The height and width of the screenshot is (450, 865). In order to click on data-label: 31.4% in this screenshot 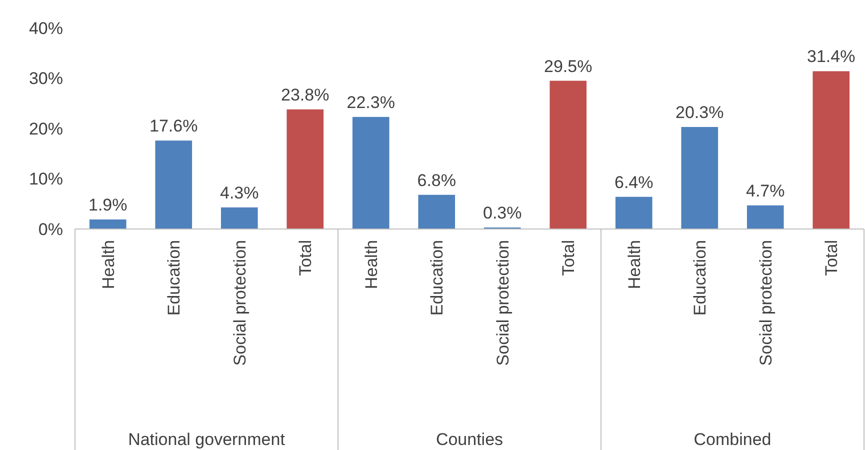, I will do `click(831, 56)`.